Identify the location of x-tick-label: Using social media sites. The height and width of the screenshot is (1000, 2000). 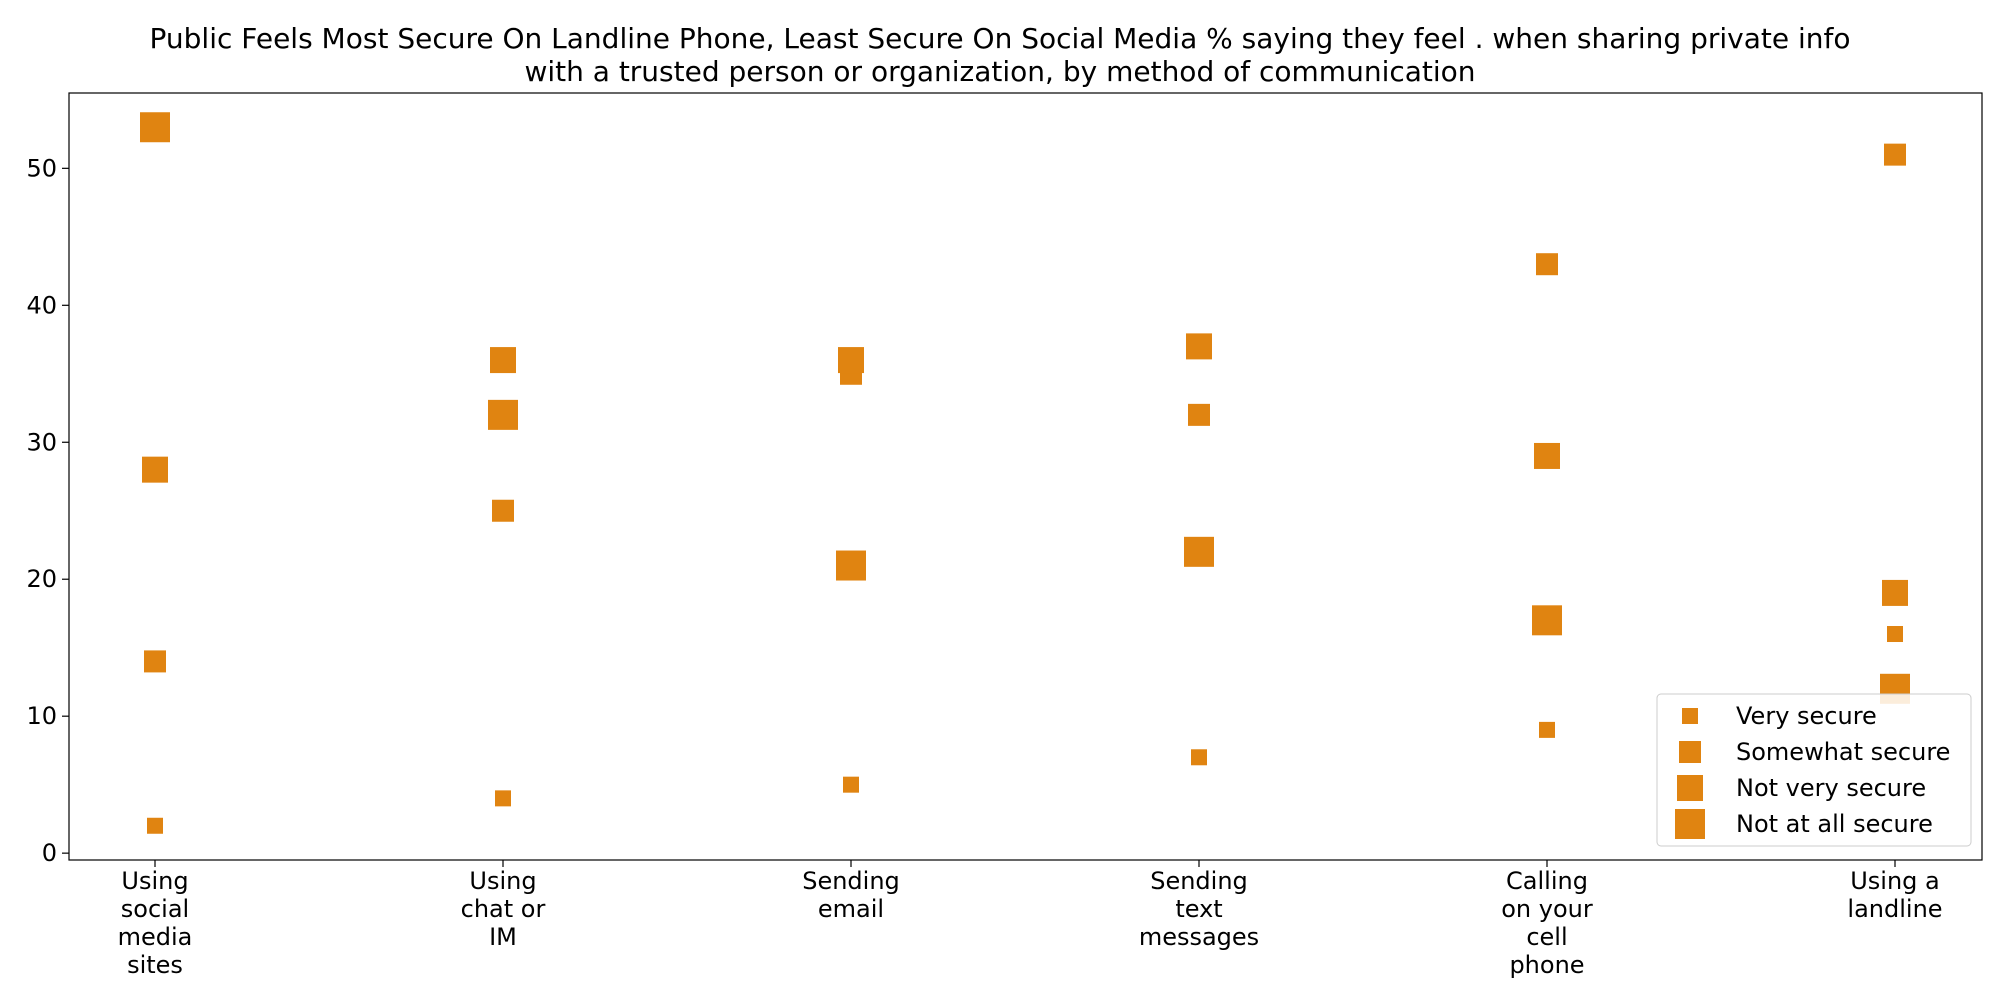
(155, 923).